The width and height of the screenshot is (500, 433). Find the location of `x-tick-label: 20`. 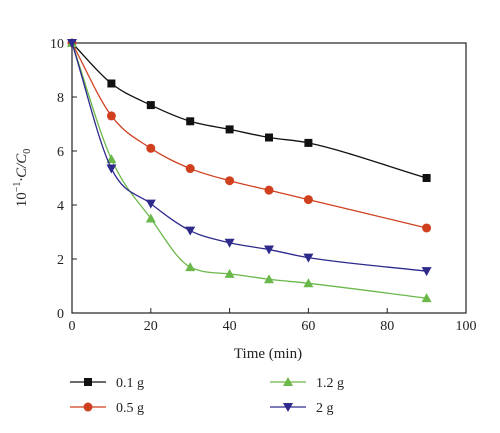

x-tick-label: 20 is located at coordinates (151, 326).